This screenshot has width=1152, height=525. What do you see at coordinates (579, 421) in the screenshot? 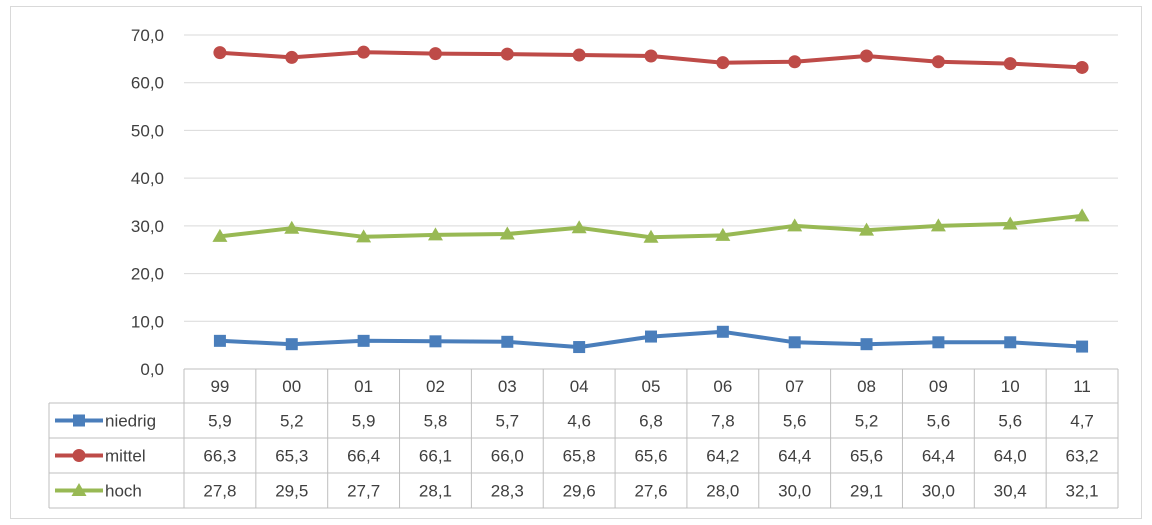
I see `table-value-niedrig: 4,6` at bounding box center [579, 421].